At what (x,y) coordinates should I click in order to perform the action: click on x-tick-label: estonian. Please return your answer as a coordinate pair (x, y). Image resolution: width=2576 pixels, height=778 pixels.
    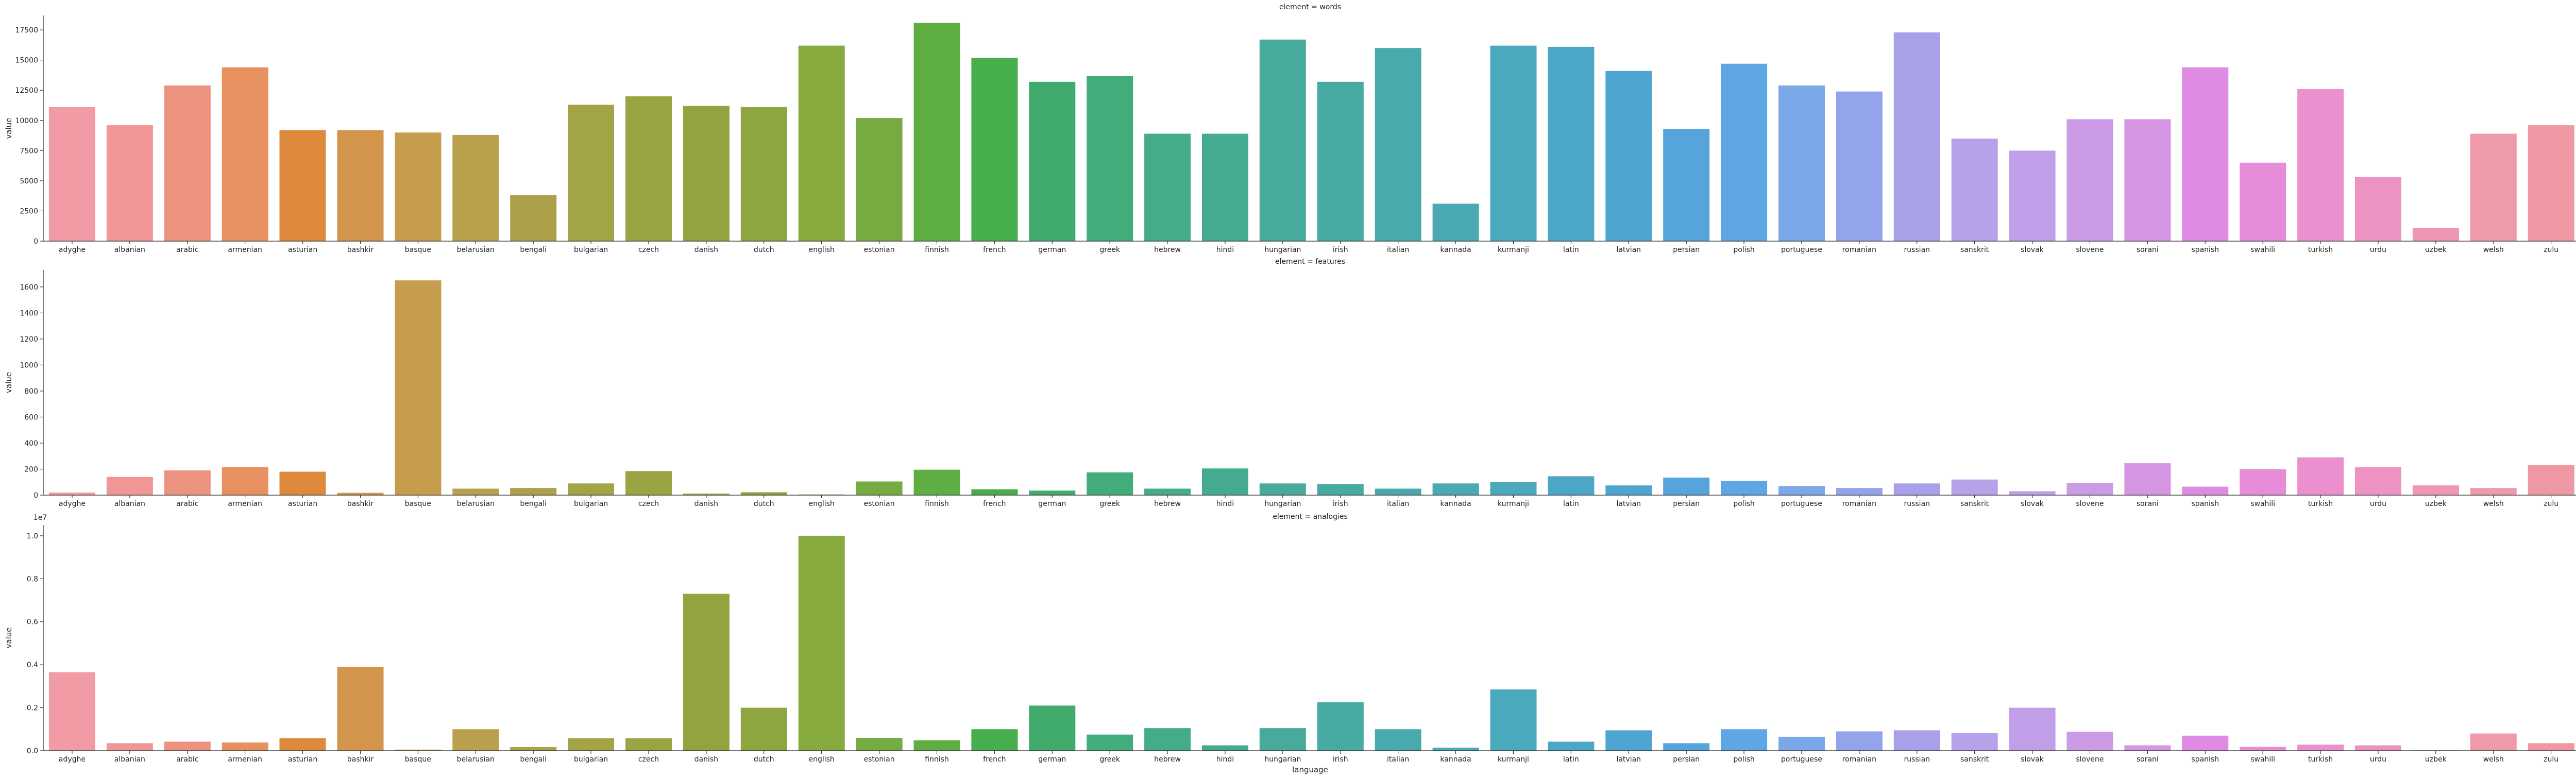
    Looking at the image, I should click on (878, 759).